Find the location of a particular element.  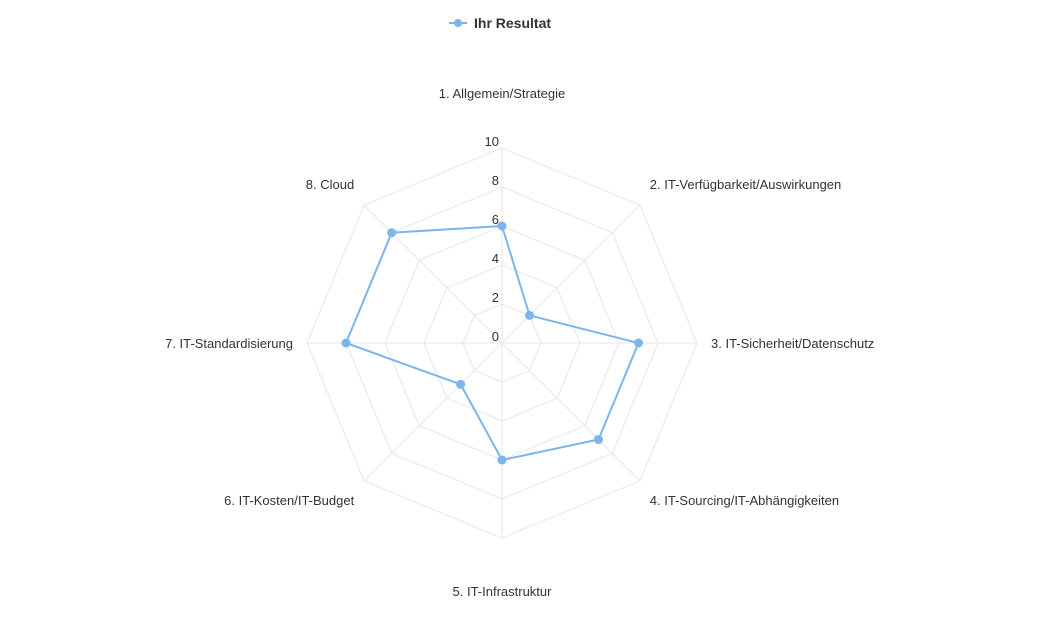

series-ihr-resultat is located at coordinates (492, 343).